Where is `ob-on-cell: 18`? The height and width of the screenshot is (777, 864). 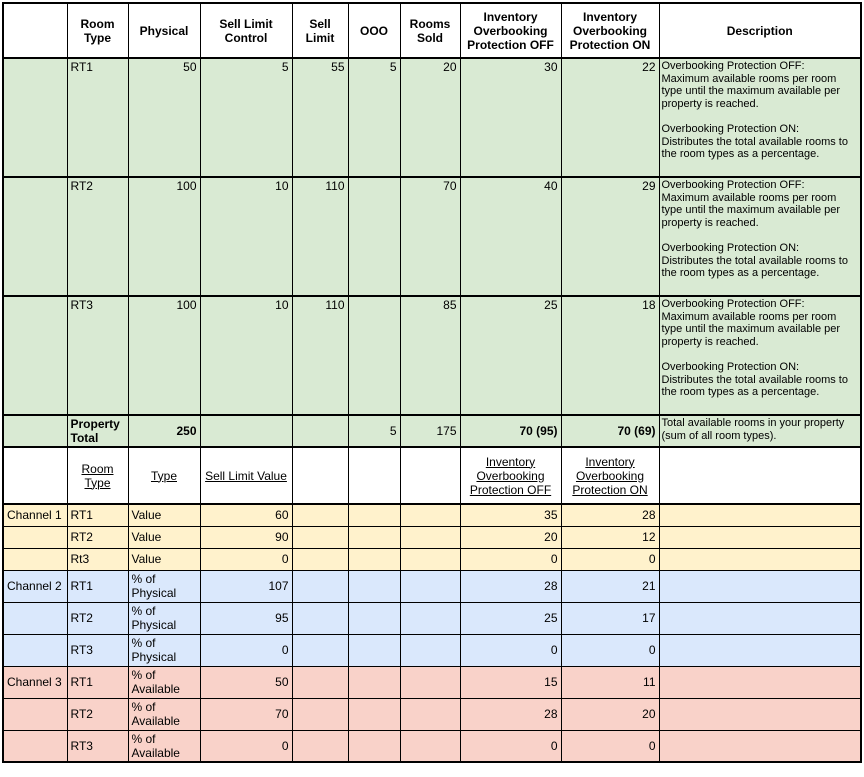 ob-on-cell: 18 is located at coordinates (610, 355).